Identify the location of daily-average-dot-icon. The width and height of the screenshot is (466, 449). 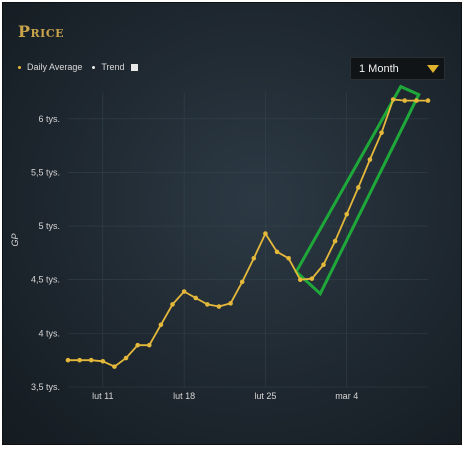
(19, 67).